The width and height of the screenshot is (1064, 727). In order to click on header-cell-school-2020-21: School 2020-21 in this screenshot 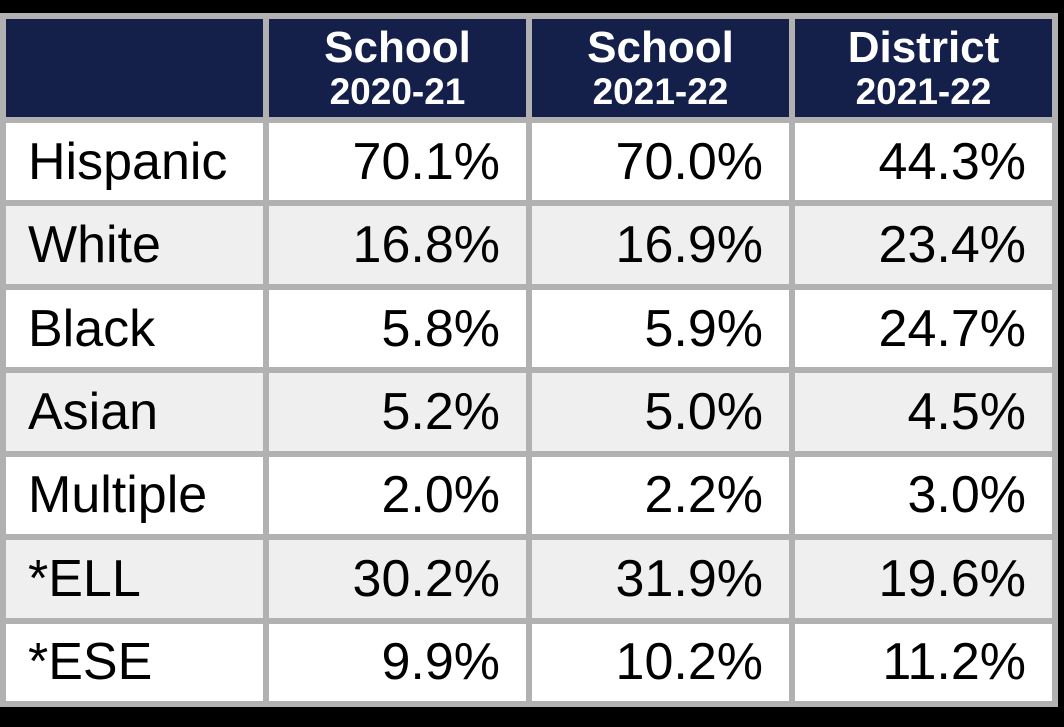, I will do `click(397, 68)`.